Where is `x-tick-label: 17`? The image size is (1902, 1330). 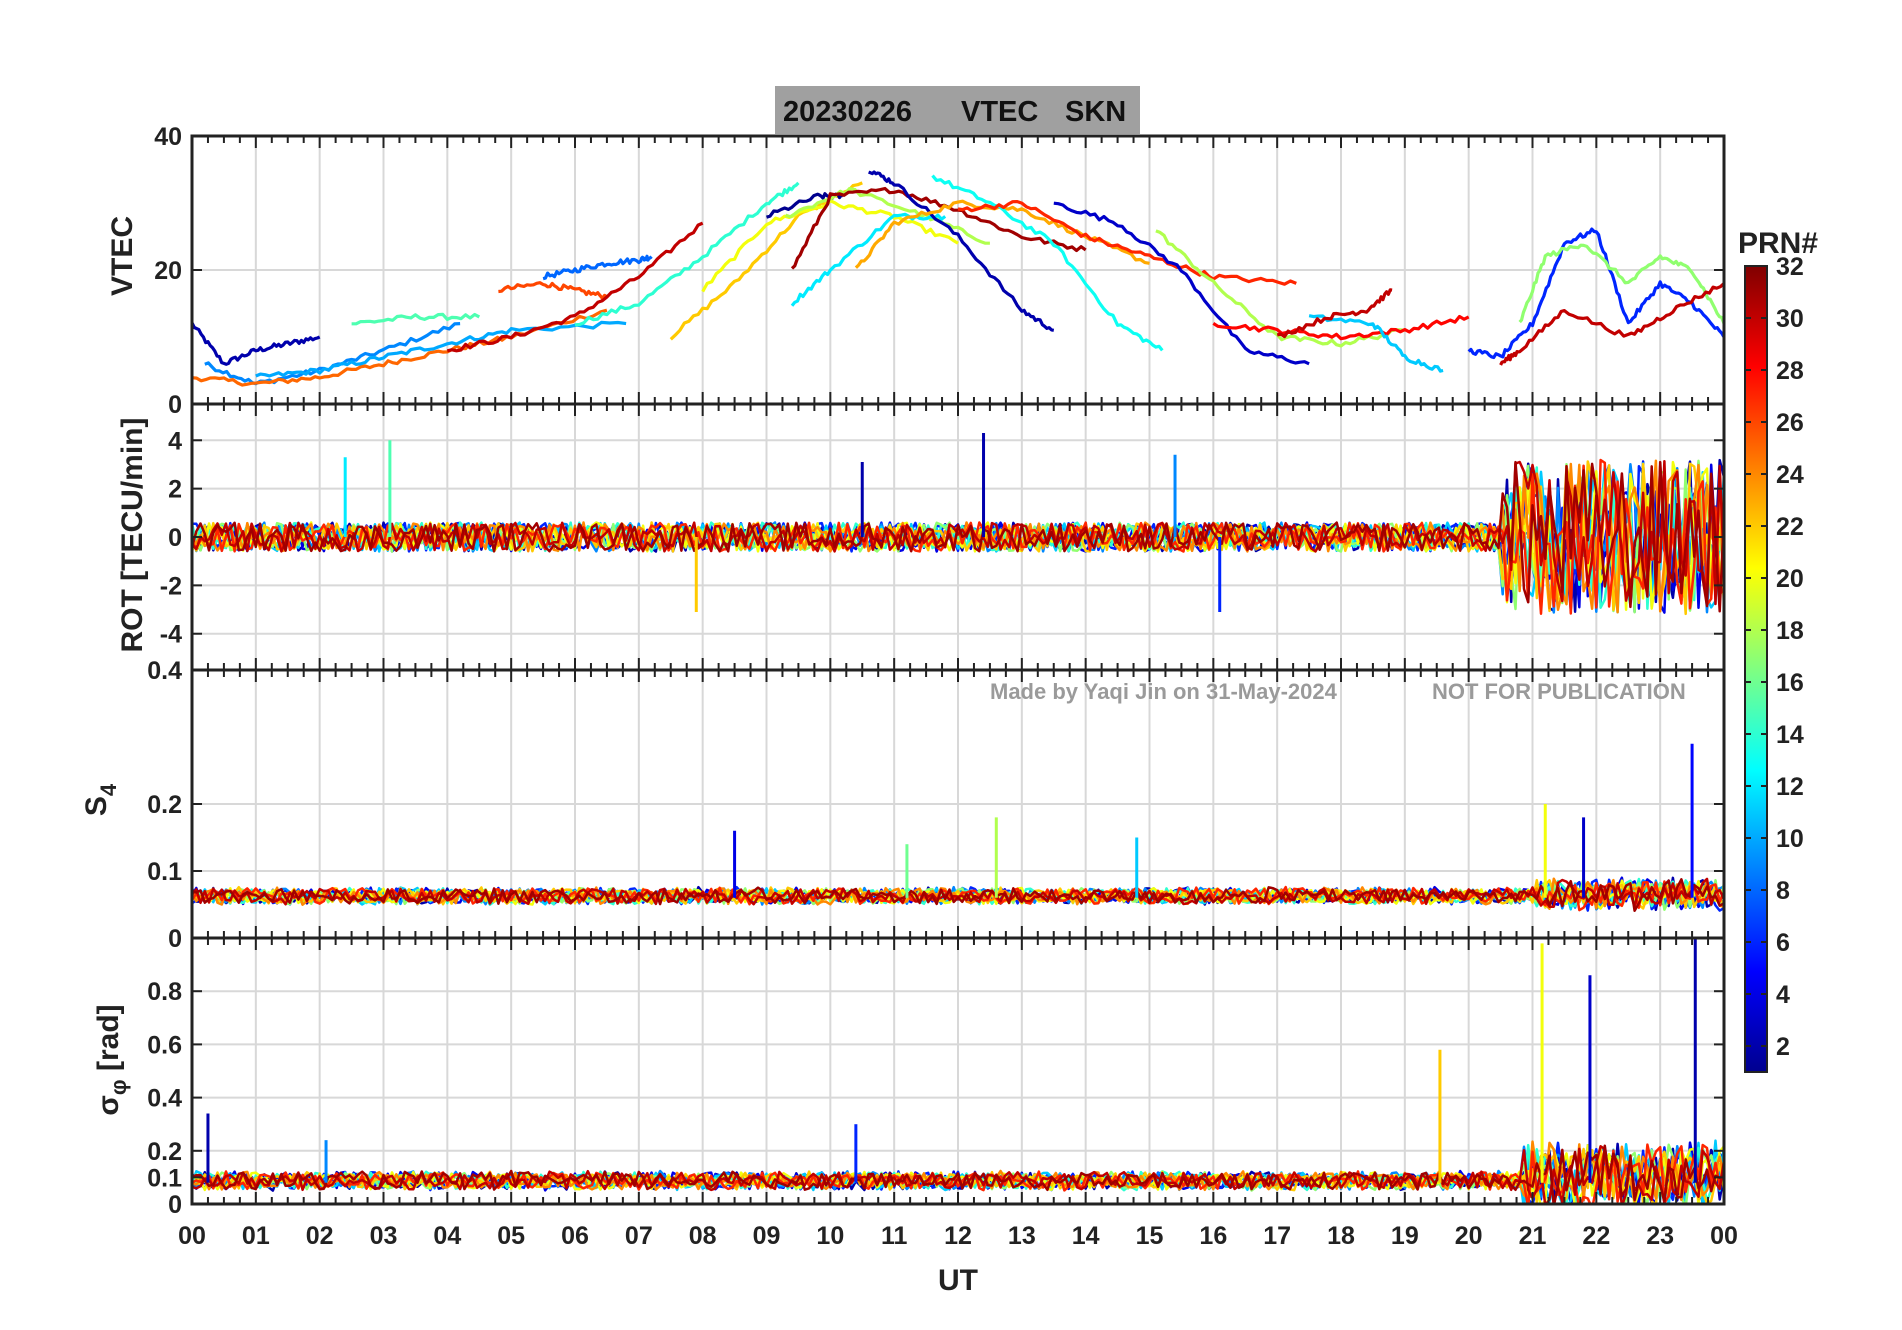 x-tick-label: 17 is located at coordinates (1277, 1236).